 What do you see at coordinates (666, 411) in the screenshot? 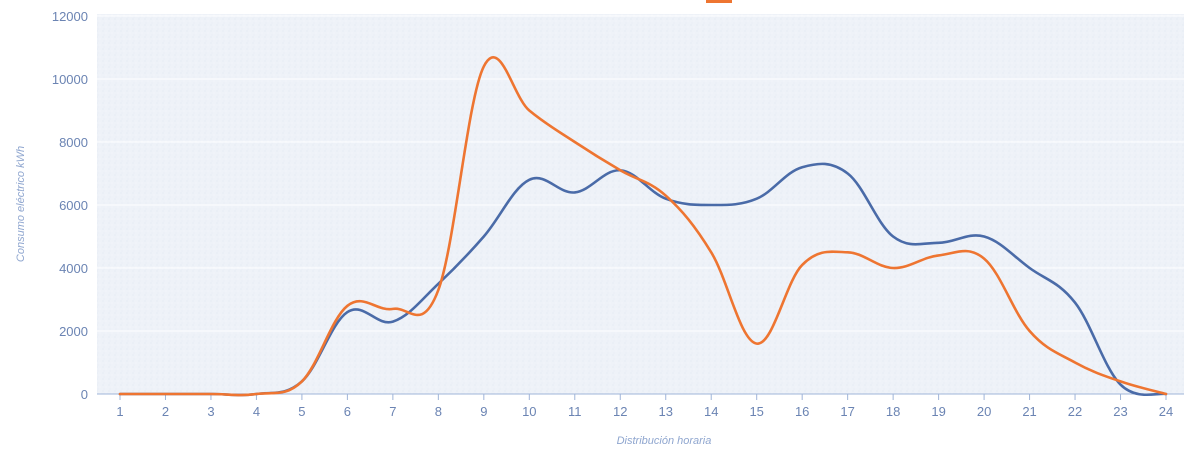
I see `x-tick-label: 13` at bounding box center [666, 411].